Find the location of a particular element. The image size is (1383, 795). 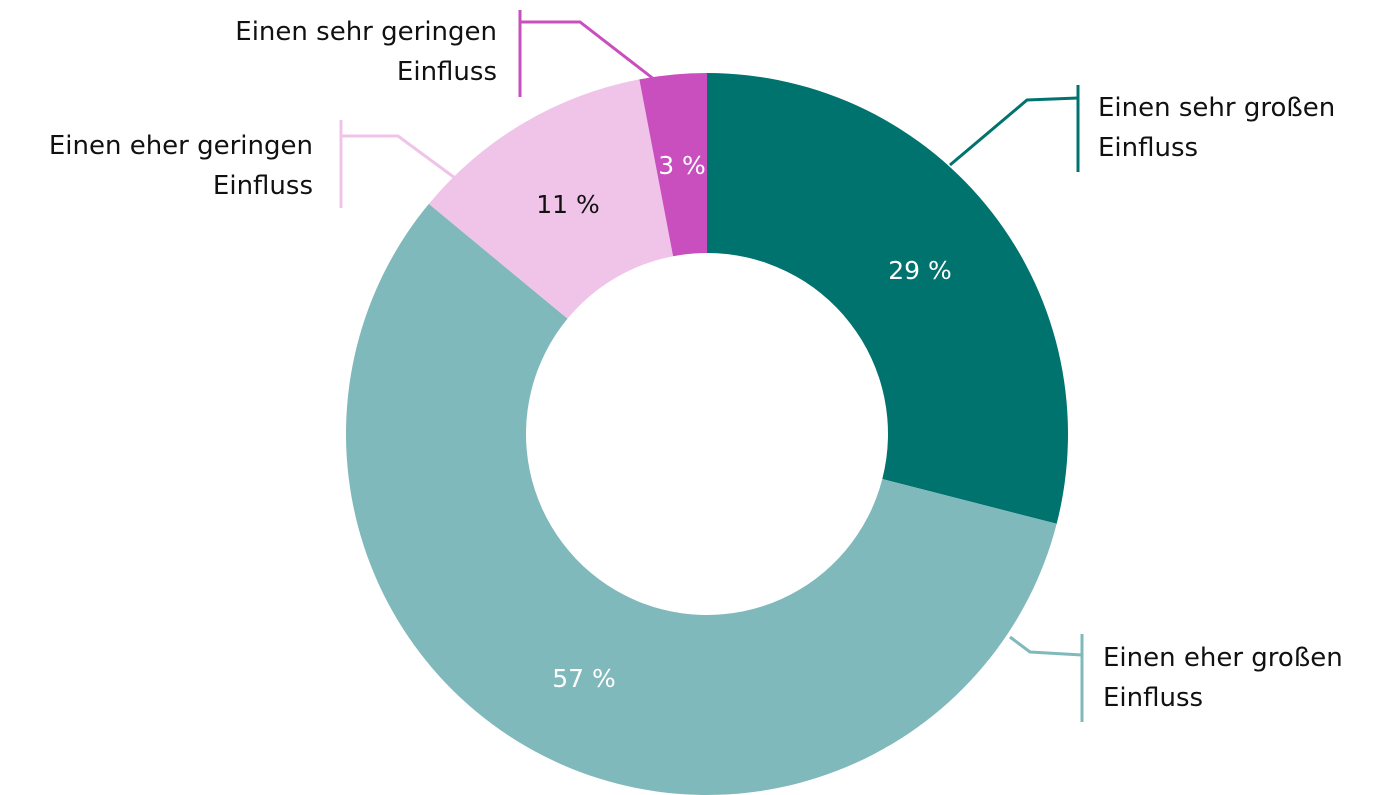

category-label: Einen sehr großen Einfluss is located at coordinates (1217, 128).